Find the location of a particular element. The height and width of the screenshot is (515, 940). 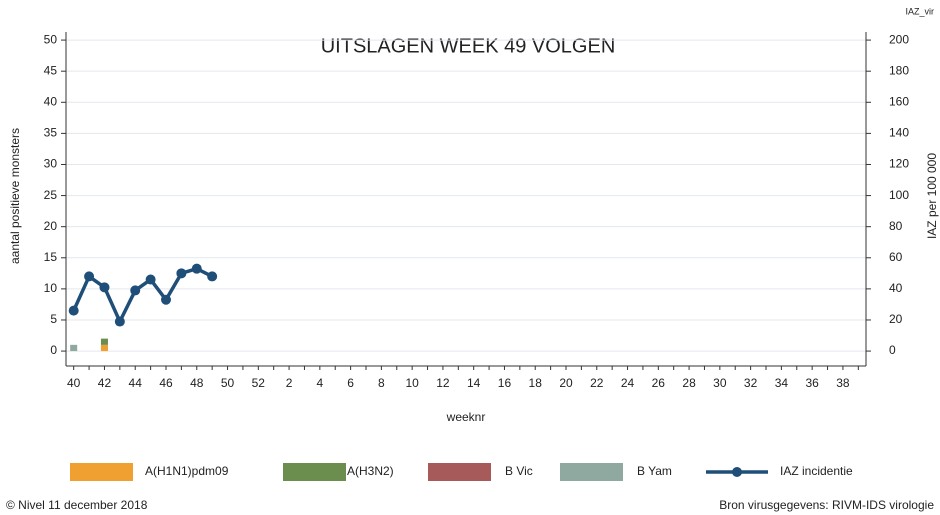

x-tick-label: 24 is located at coordinates (628, 383).